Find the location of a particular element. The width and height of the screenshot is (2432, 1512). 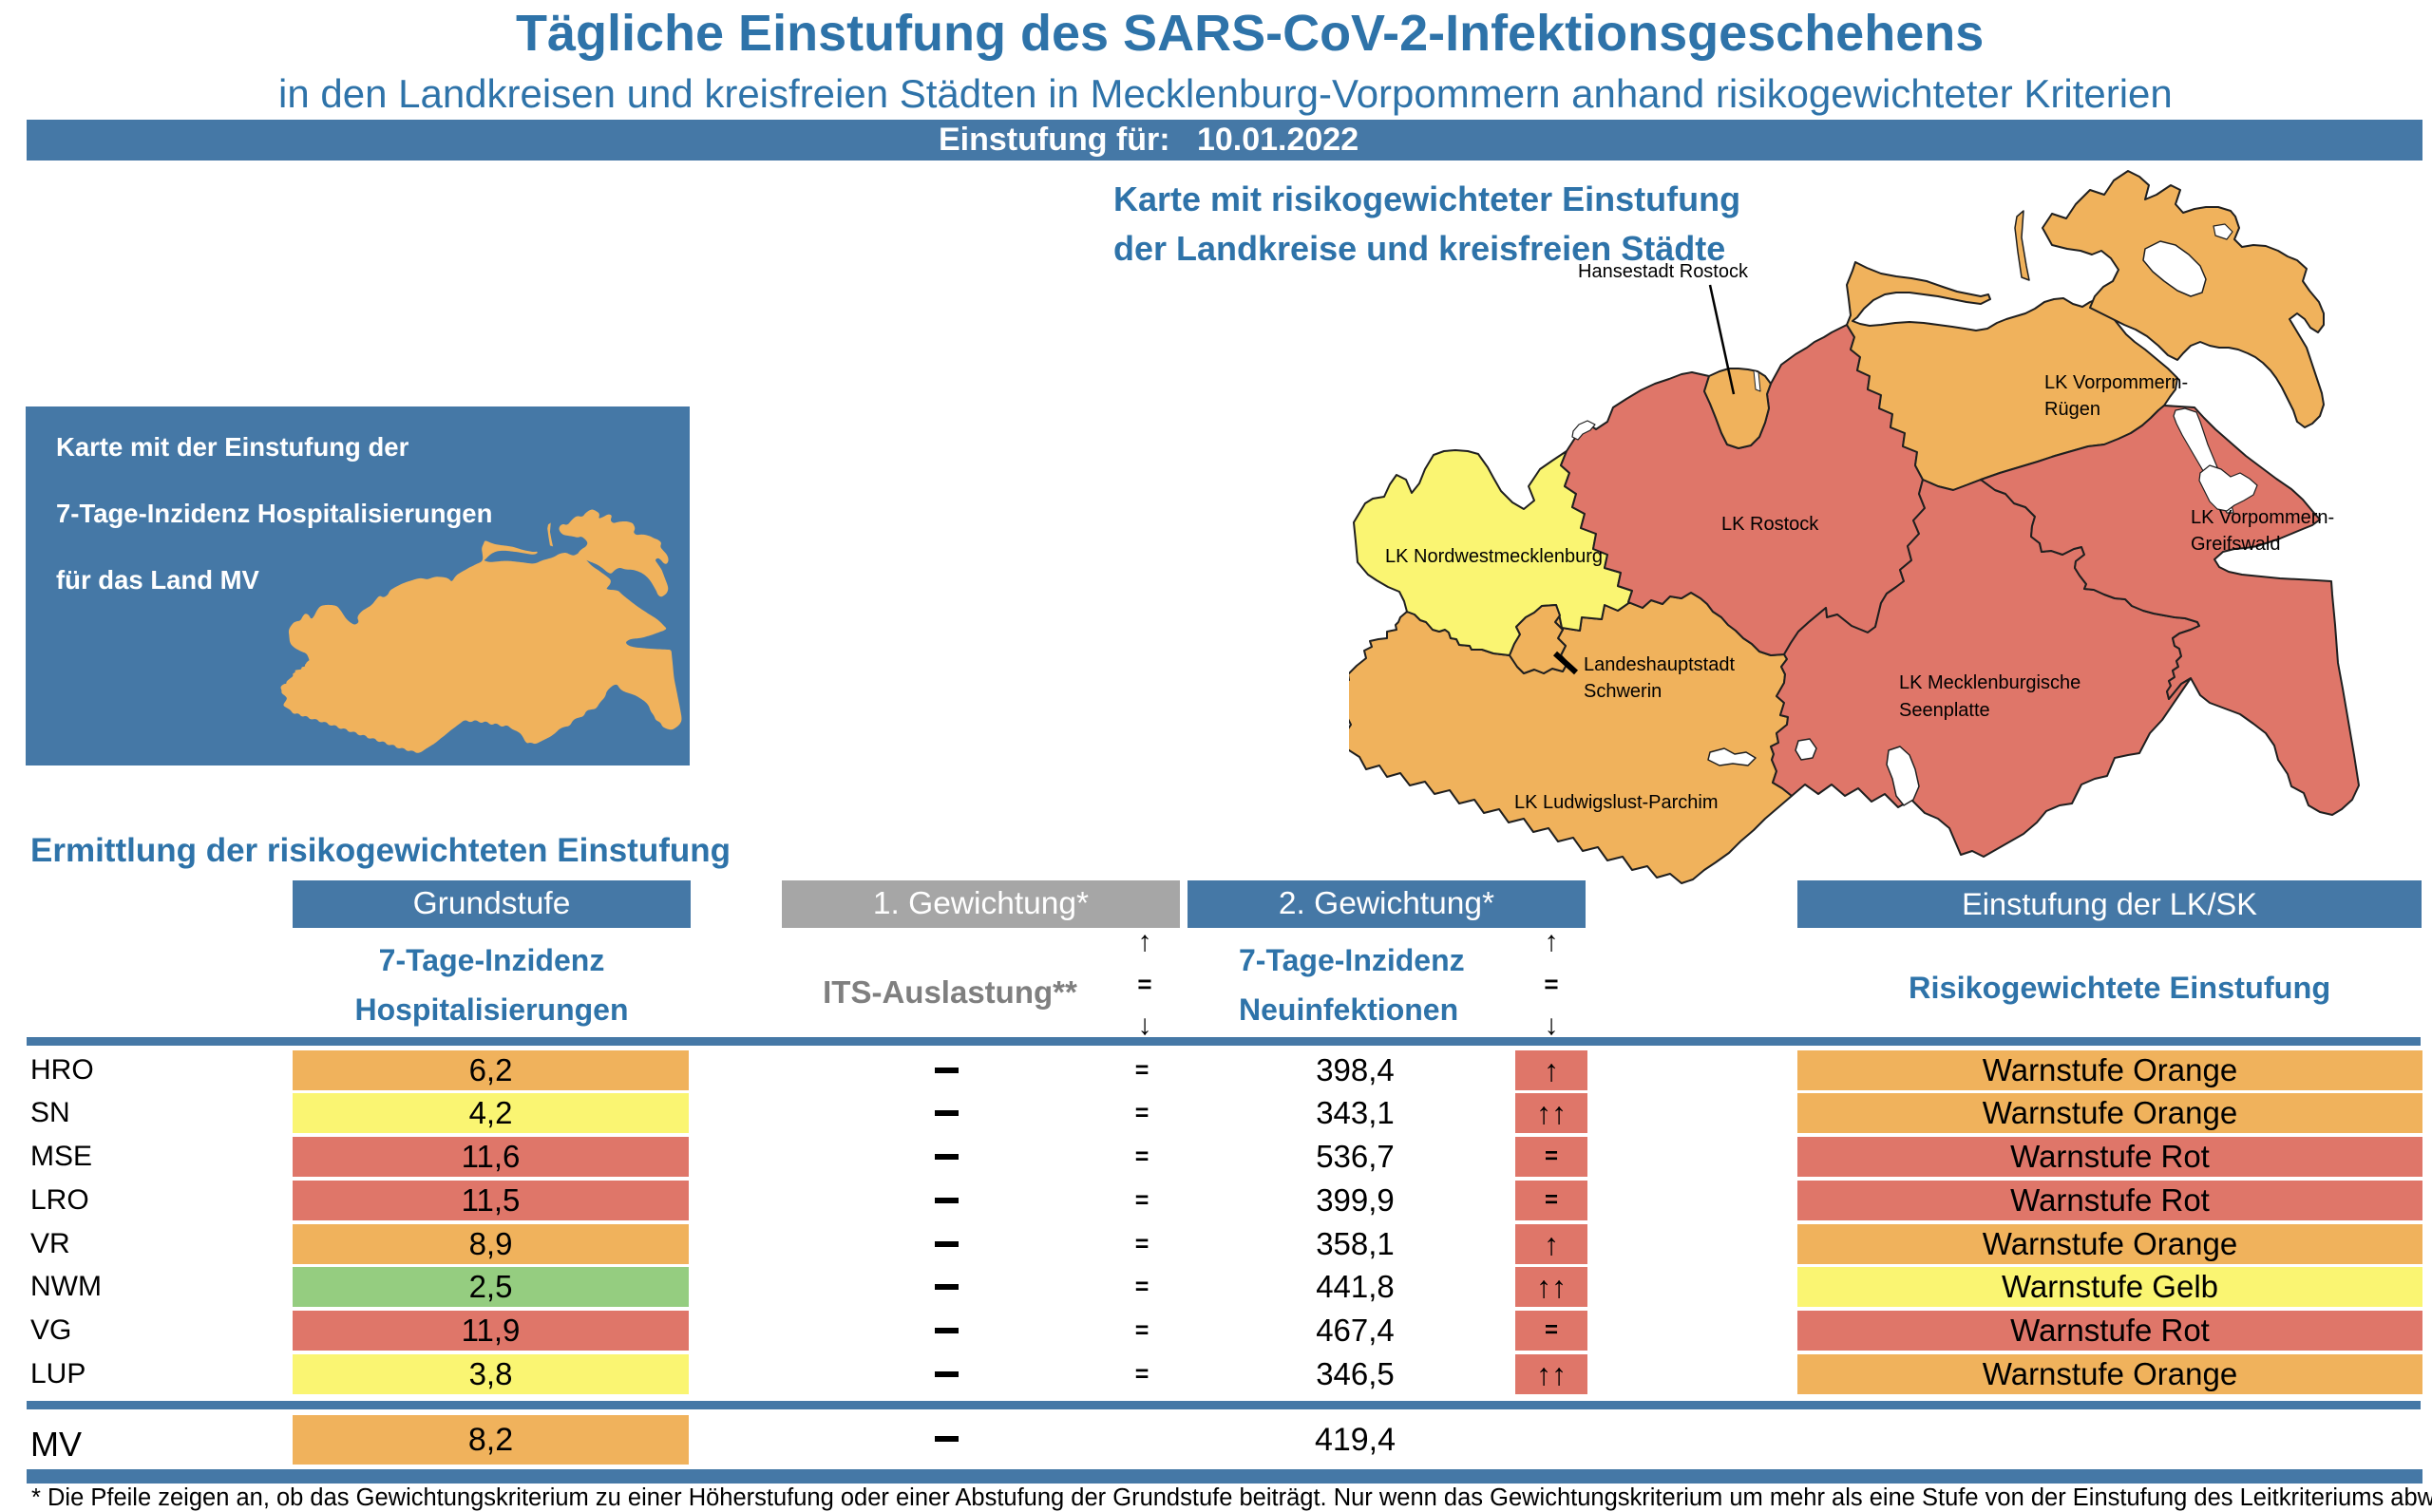

svg-text: Rügen is located at coordinates (2072, 409).